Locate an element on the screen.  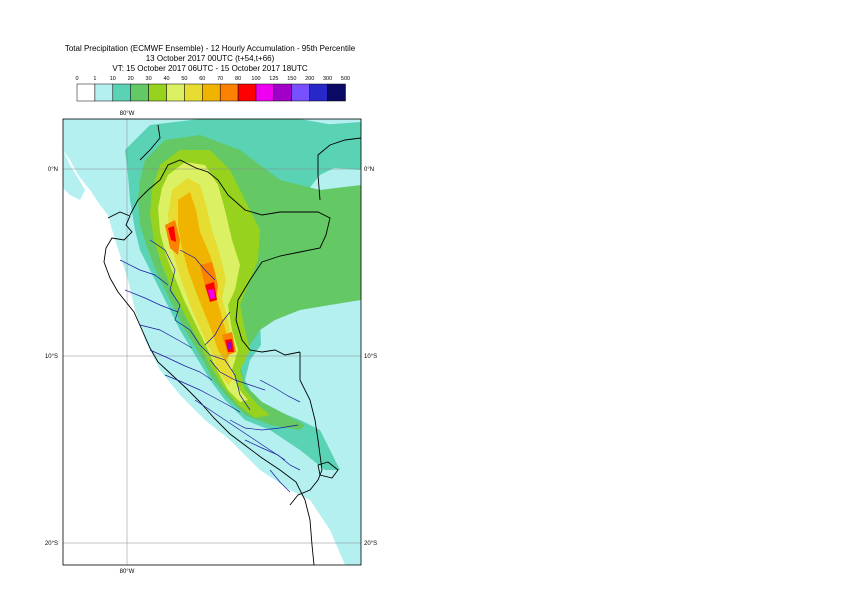
legend-tick-label: 1 is located at coordinates (94, 79).